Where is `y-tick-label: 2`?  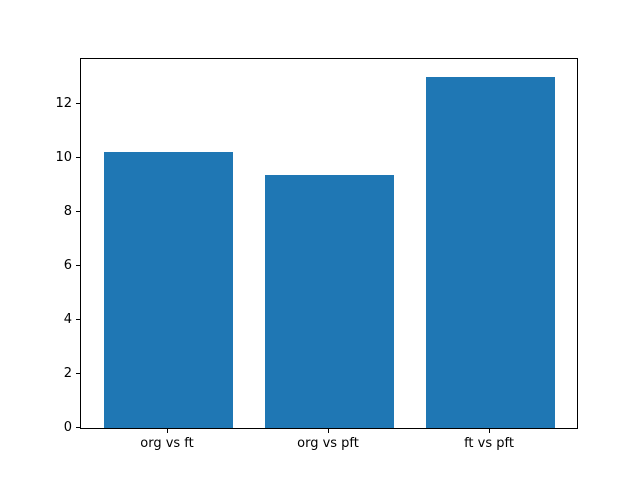 y-tick-label: 2 is located at coordinates (67, 373).